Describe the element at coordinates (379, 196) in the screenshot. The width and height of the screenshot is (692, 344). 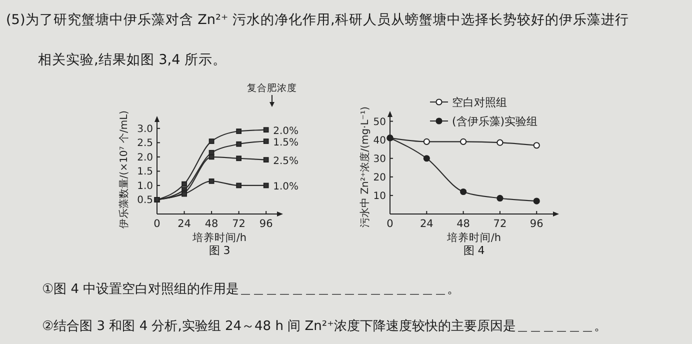
I see `y-tick-label: 10` at that location.